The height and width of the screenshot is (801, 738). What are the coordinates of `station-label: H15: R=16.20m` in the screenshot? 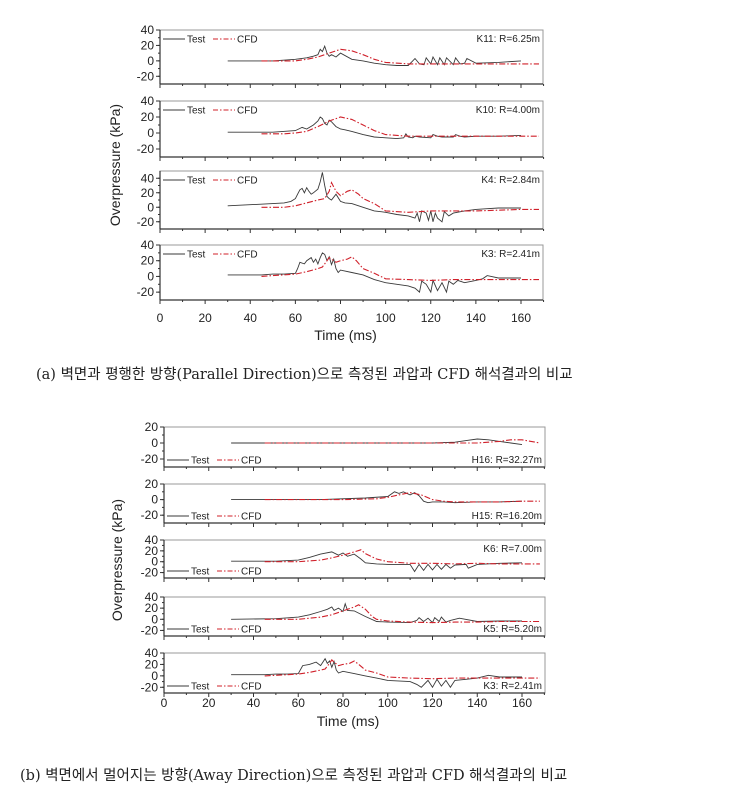 It's located at (507, 516).